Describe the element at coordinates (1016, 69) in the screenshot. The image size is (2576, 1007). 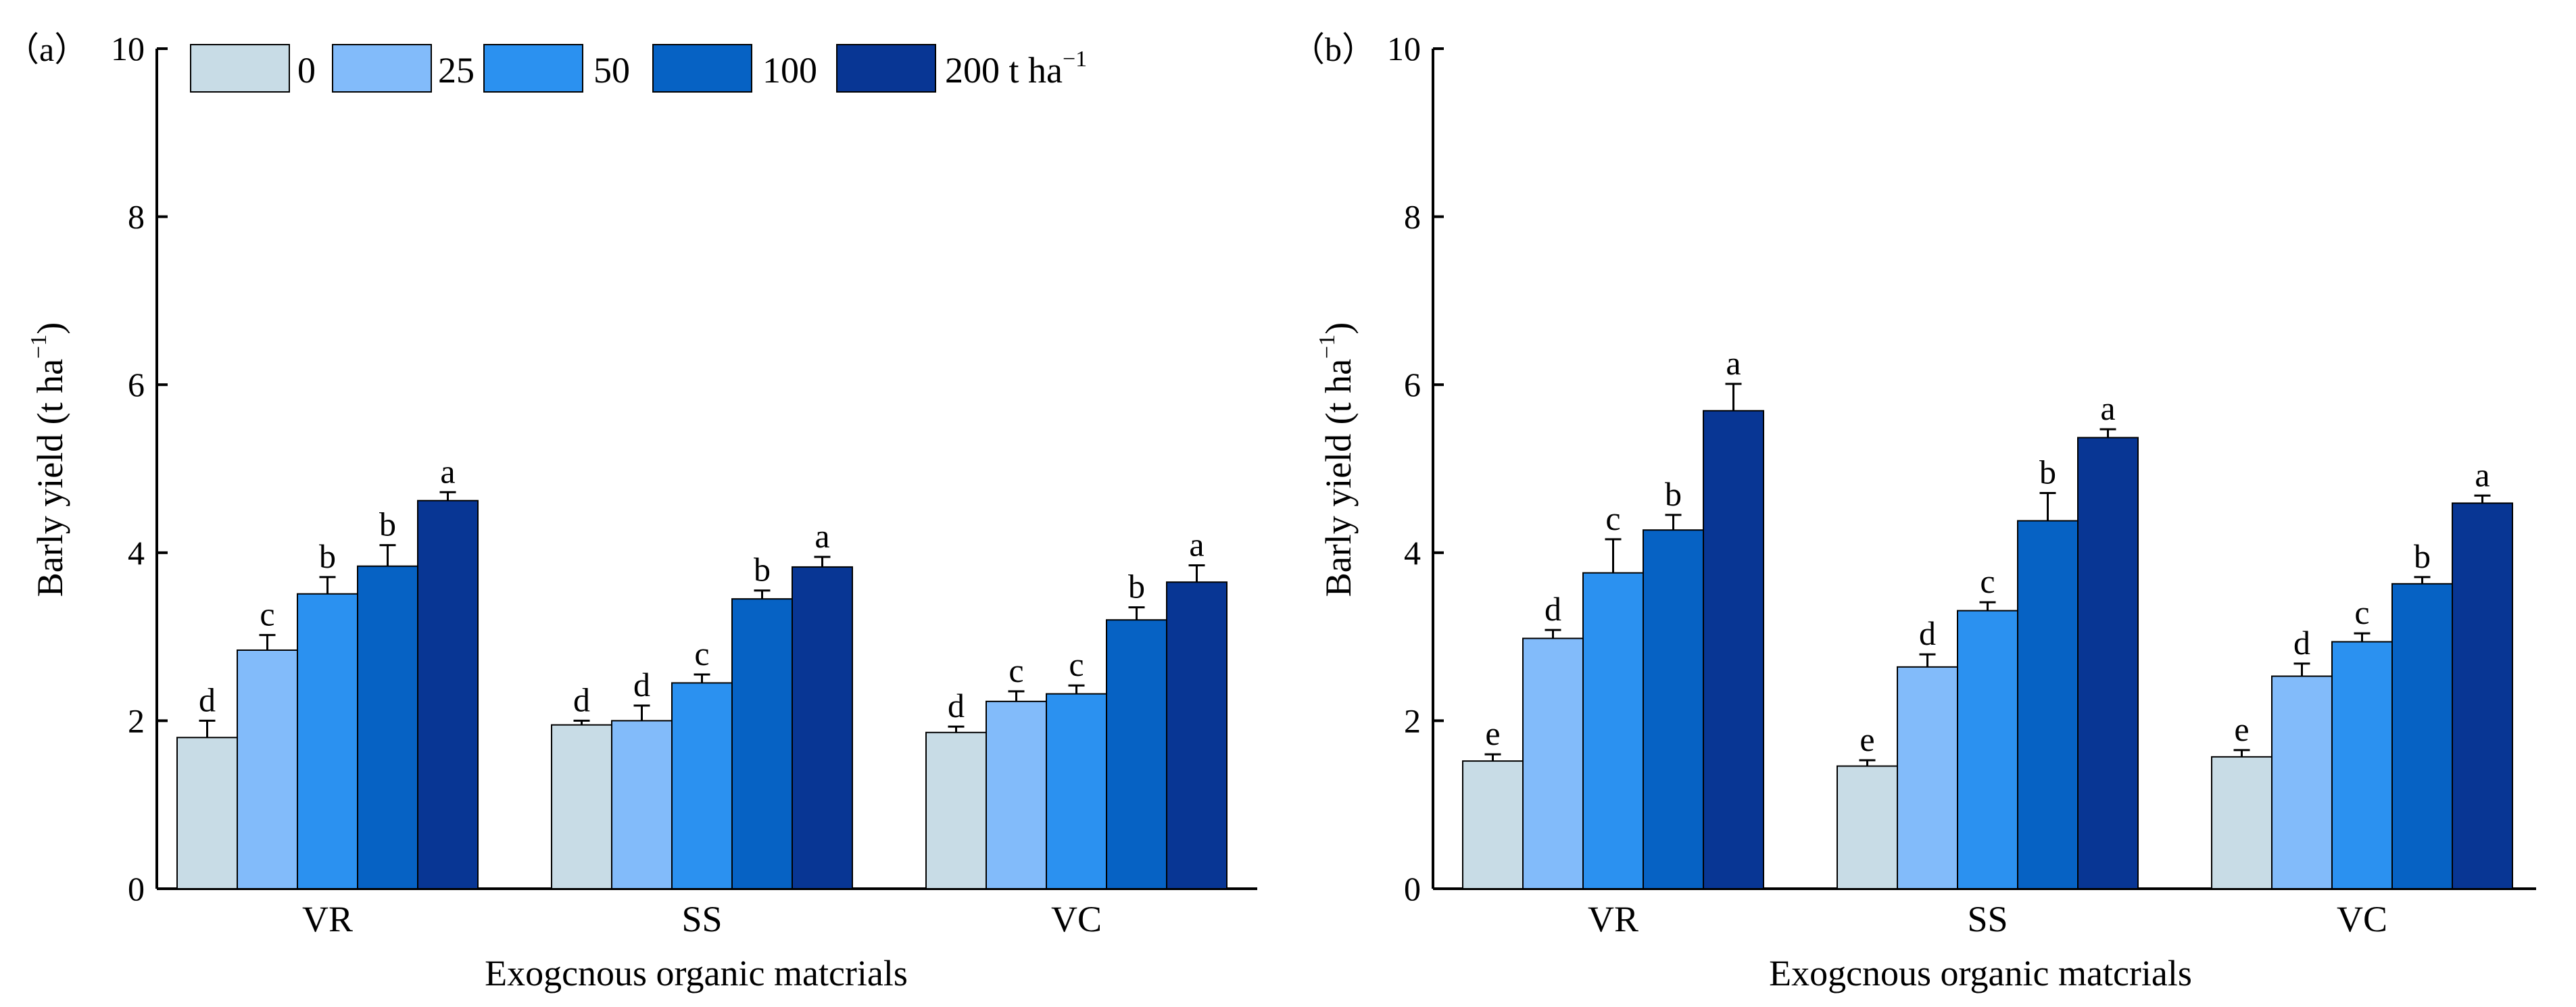
I see `legend-label: 200 t ha−1` at that location.